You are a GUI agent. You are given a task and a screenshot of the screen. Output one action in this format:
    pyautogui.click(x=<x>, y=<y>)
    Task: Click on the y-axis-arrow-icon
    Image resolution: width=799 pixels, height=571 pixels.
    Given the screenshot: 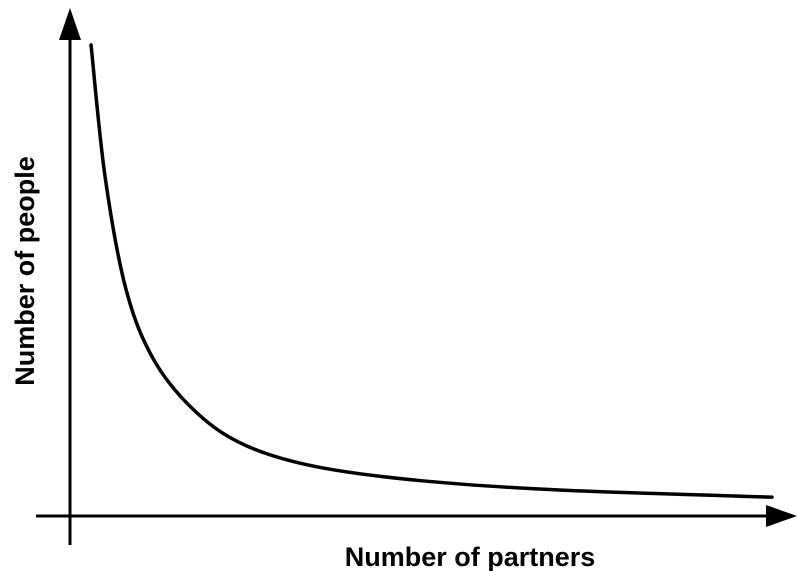 What is the action you would take?
    pyautogui.click(x=70, y=24)
    